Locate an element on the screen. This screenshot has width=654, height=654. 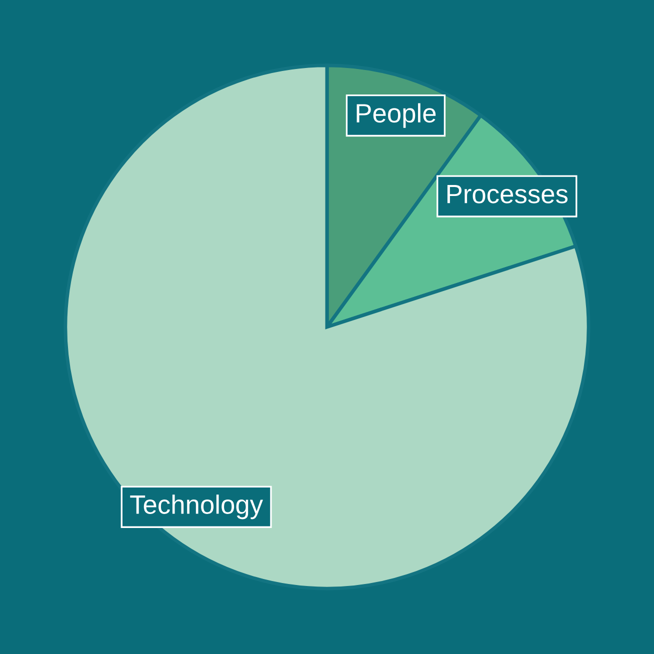
slice-label: People is located at coordinates (396, 115).